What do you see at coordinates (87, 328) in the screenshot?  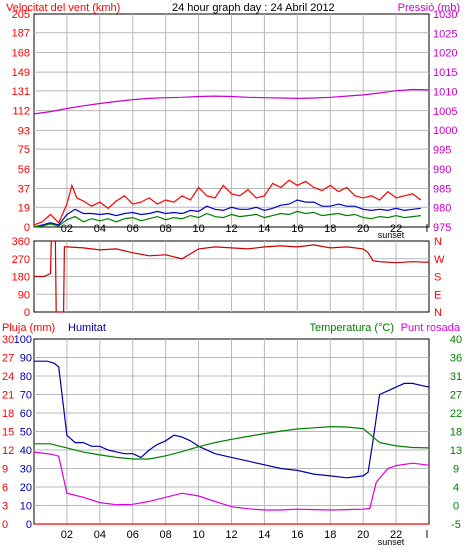 I see `humidity-axis-label: Humitat` at bounding box center [87, 328].